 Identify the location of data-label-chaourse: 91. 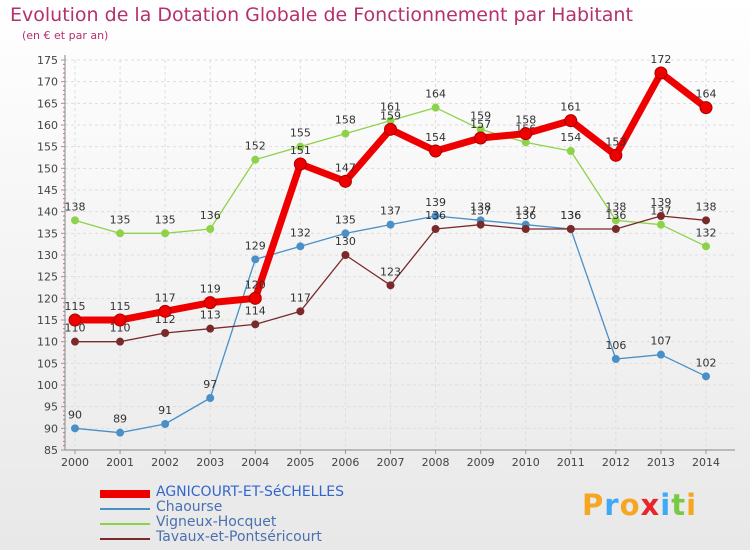
(165, 410).